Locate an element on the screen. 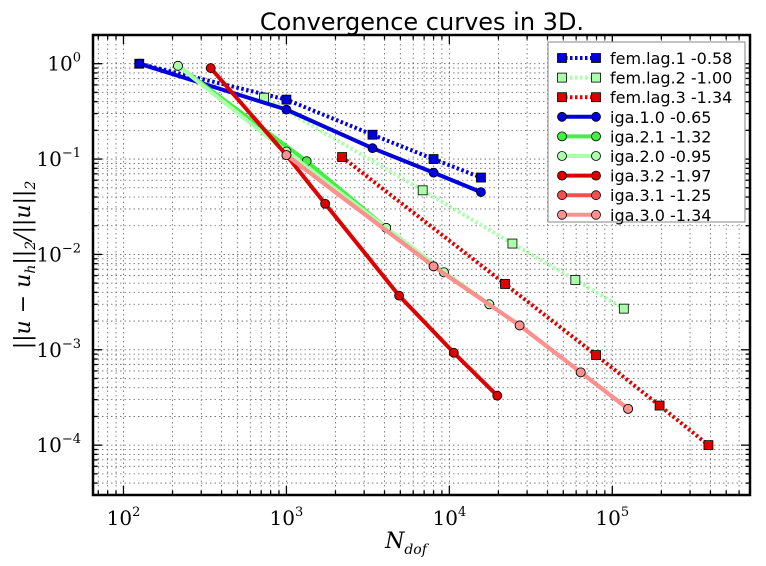  y-tick-label: 10⁰ is located at coordinates (64, 63).